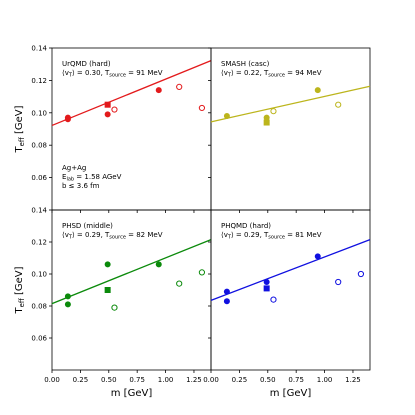  What do you see at coordinates (303, 73) in the screenshot?
I see `param-text: = 94 MeV` at bounding box center [303, 73].